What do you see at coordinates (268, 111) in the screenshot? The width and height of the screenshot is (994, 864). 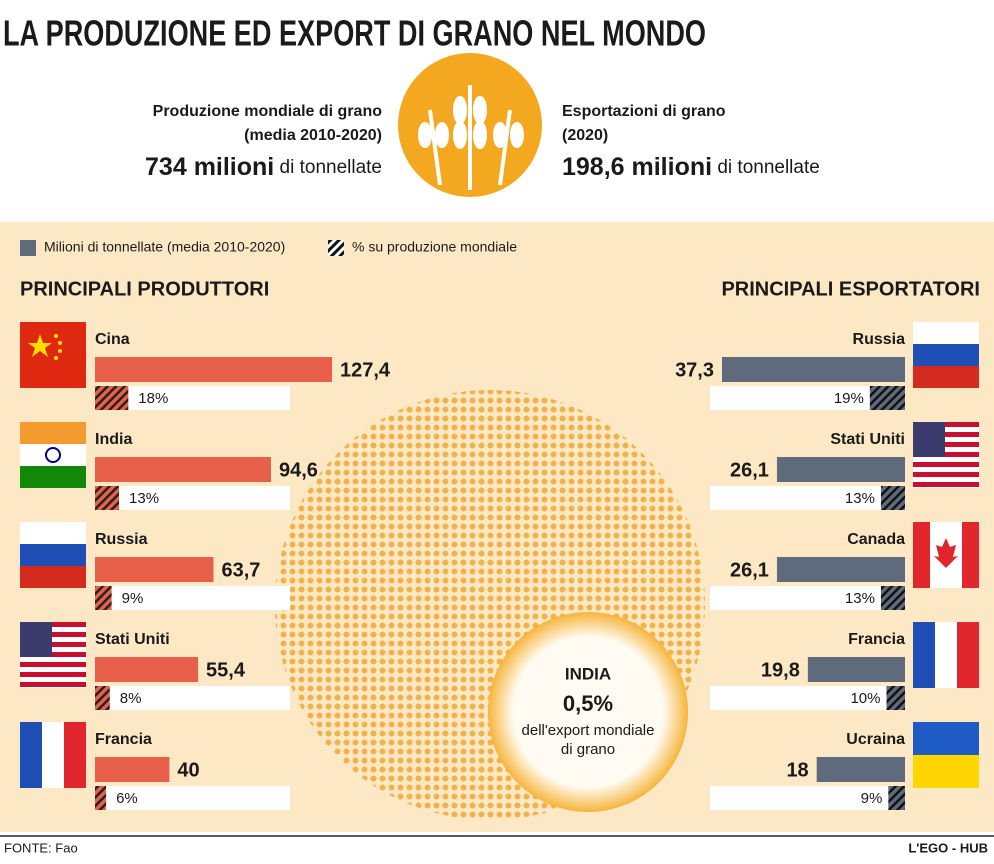 I see `stat-label: Produzione mondiale di grano` at bounding box center [268, 111].